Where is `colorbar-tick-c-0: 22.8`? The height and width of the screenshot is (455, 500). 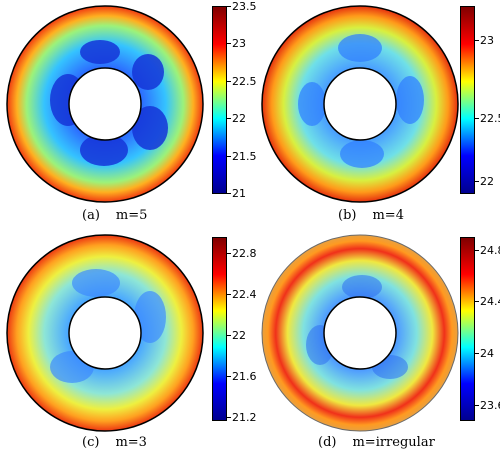 colorbar-tick-c-0: 22.8 is located at coordinates (244, 253).